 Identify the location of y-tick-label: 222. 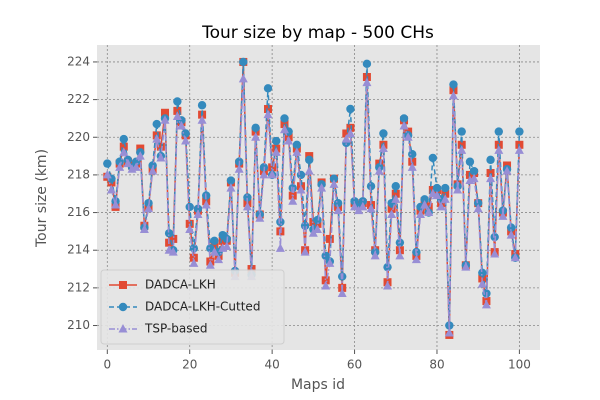
(78, 99).